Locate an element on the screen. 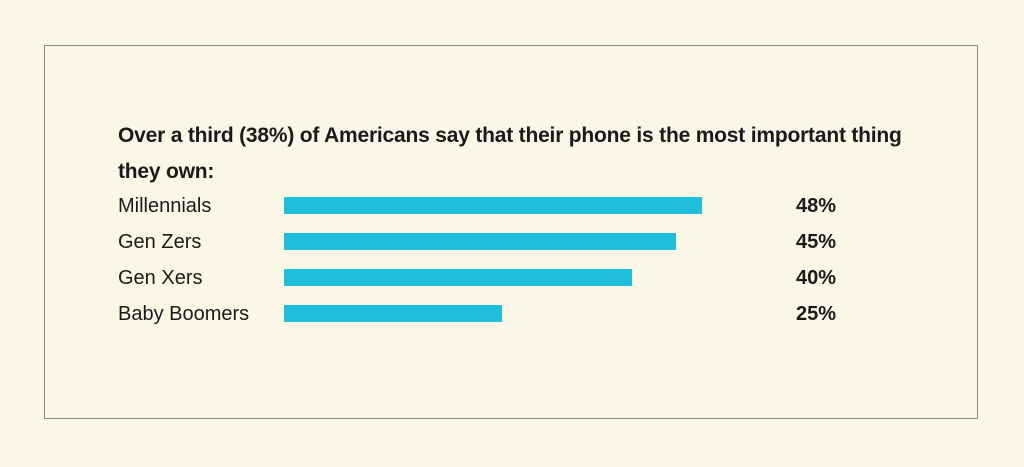  value-label: 25% is located at coordinates (816, 314).